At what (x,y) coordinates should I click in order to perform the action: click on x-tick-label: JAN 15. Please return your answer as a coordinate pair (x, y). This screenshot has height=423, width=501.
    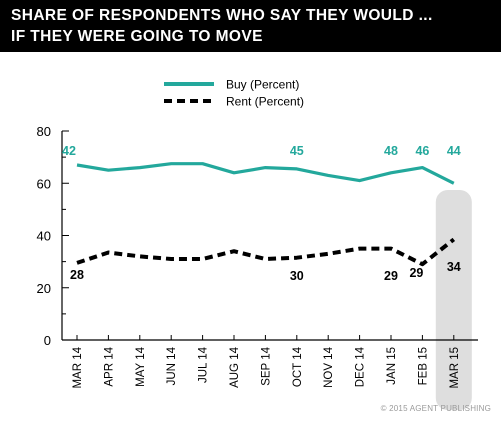
    Looking at the image, I should click on (392, 366).